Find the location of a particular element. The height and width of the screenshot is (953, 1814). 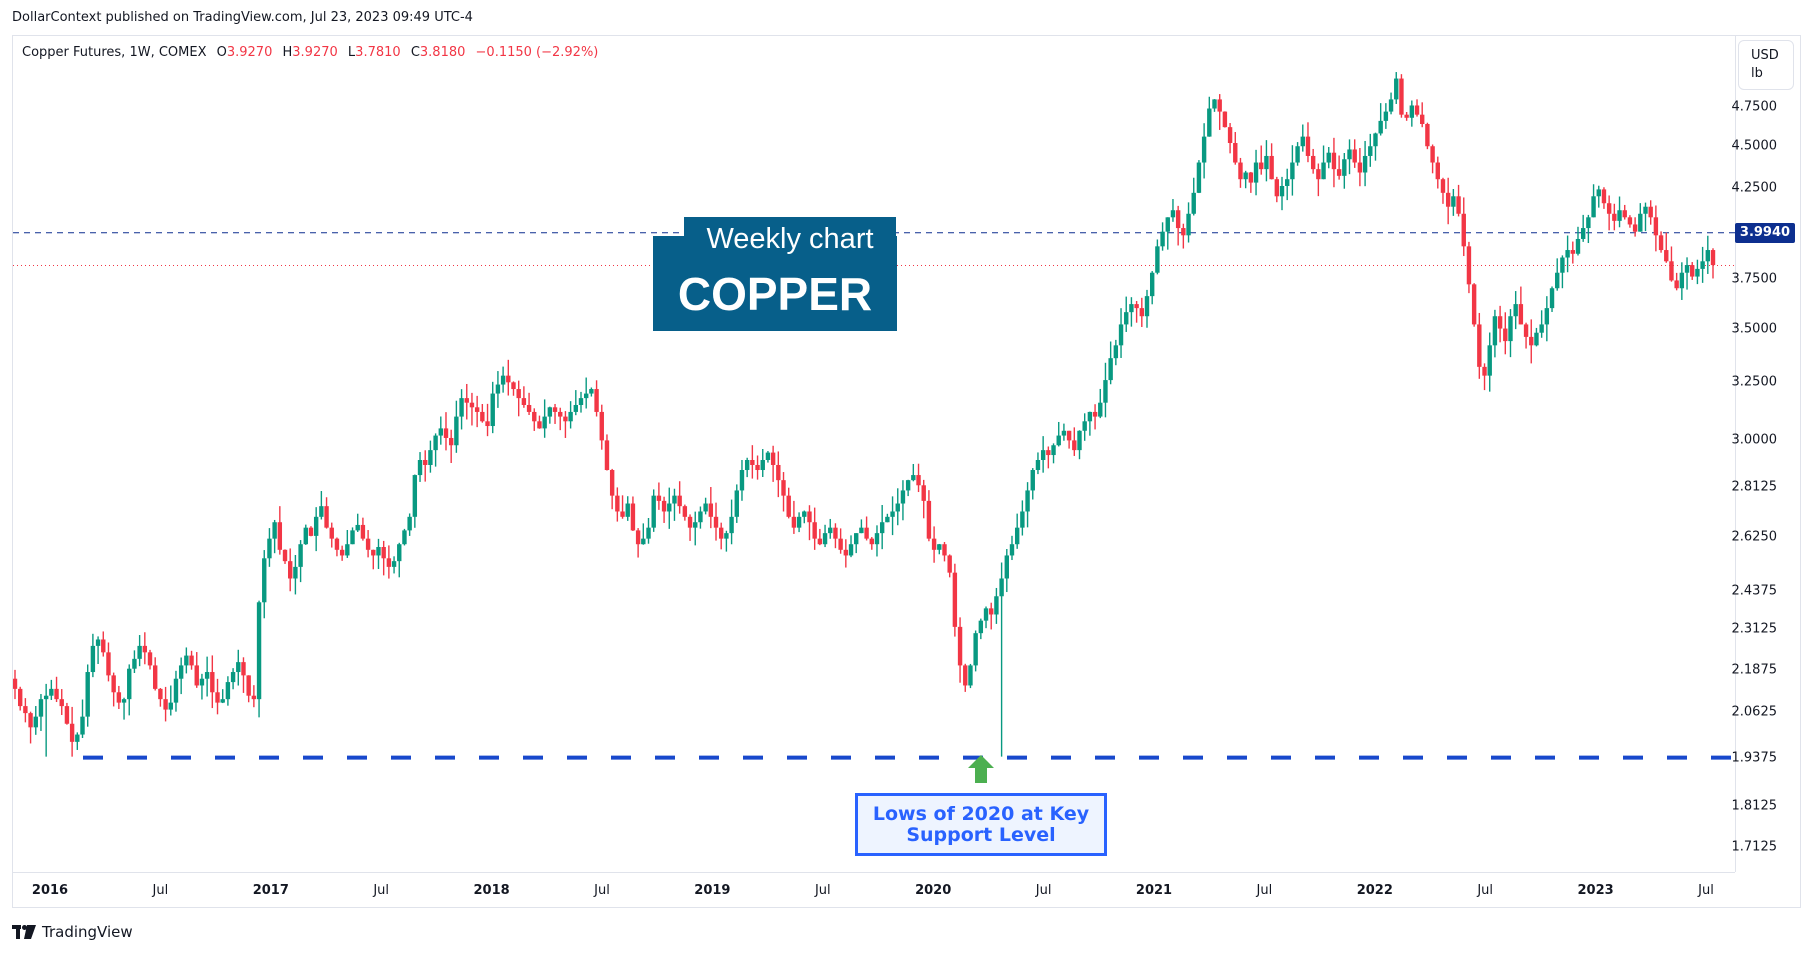

tradingview-logo: TradingView is located at coordinates (72, 932).